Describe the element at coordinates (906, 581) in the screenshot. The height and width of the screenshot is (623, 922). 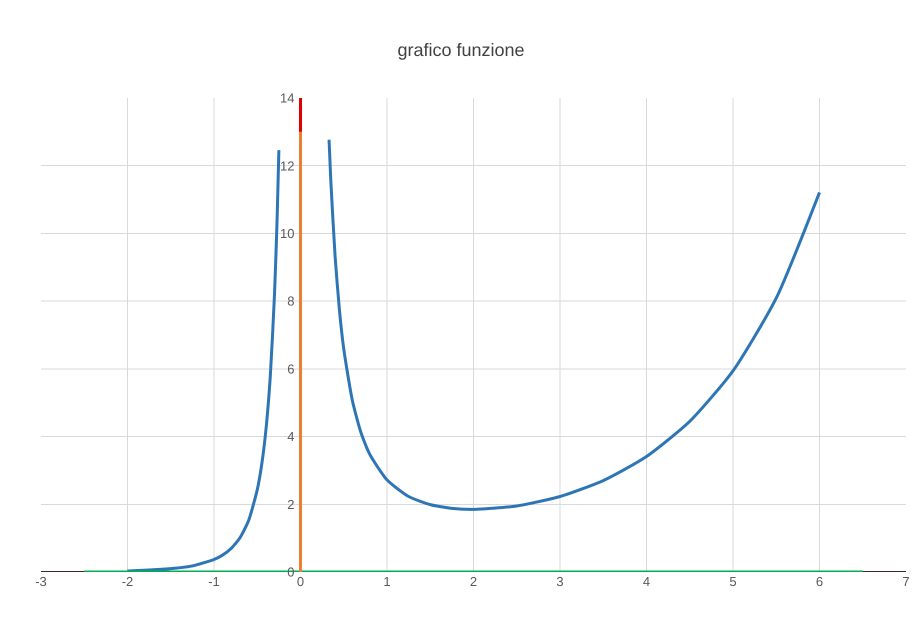
I see `x-tick-label: 7` at that location.